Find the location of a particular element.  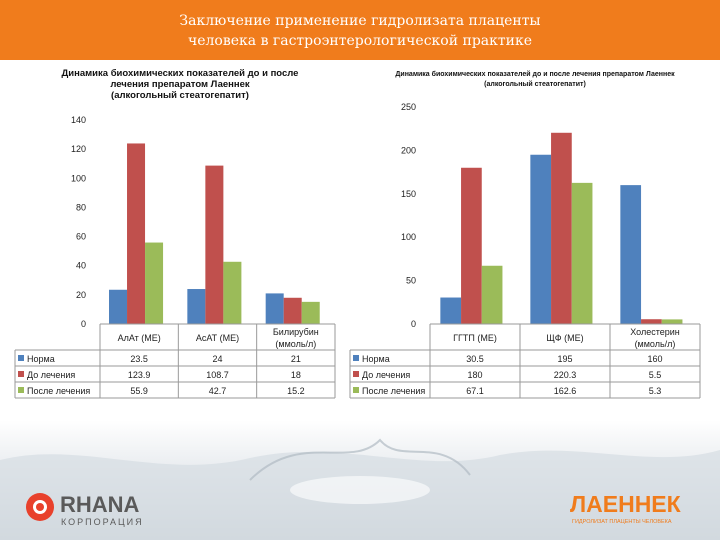

chart2-category-label: Холестерин (ммоль/л) is located at coordinates (655, 338).